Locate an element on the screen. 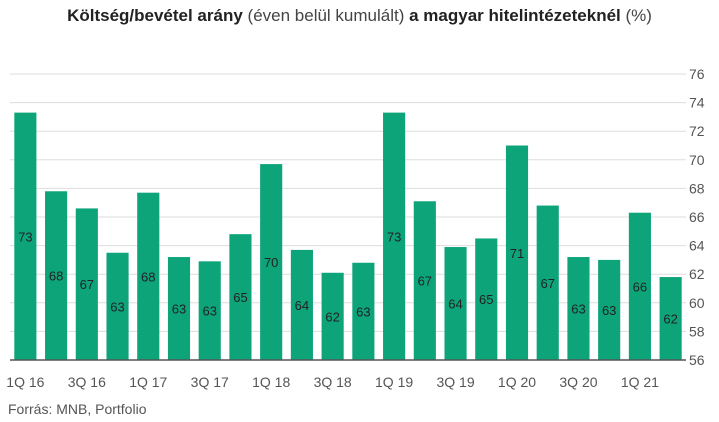 The width and height of the screenshot is (719, 422). y-tick-label: 68 is located at coordinates (697, 188).